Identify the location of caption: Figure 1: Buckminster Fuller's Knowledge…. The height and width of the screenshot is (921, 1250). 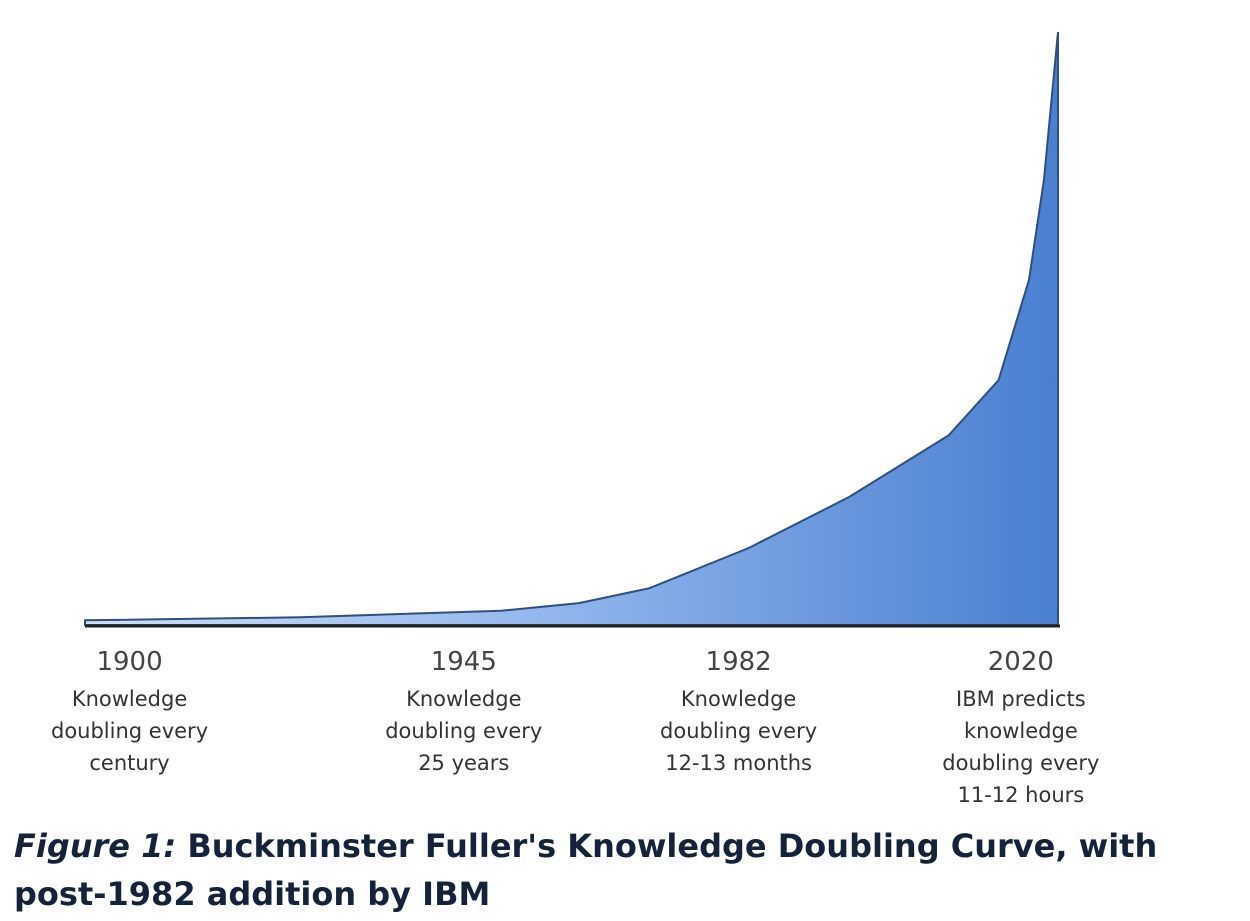
(626, 870).